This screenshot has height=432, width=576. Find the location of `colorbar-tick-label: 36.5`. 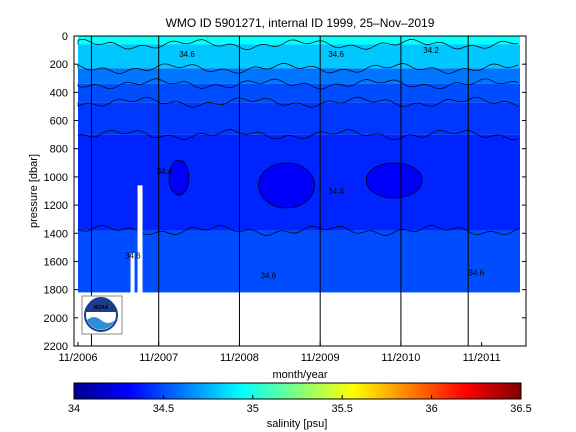

colorbar-tick-label: 36.5 is located at coordinates (520, 409).